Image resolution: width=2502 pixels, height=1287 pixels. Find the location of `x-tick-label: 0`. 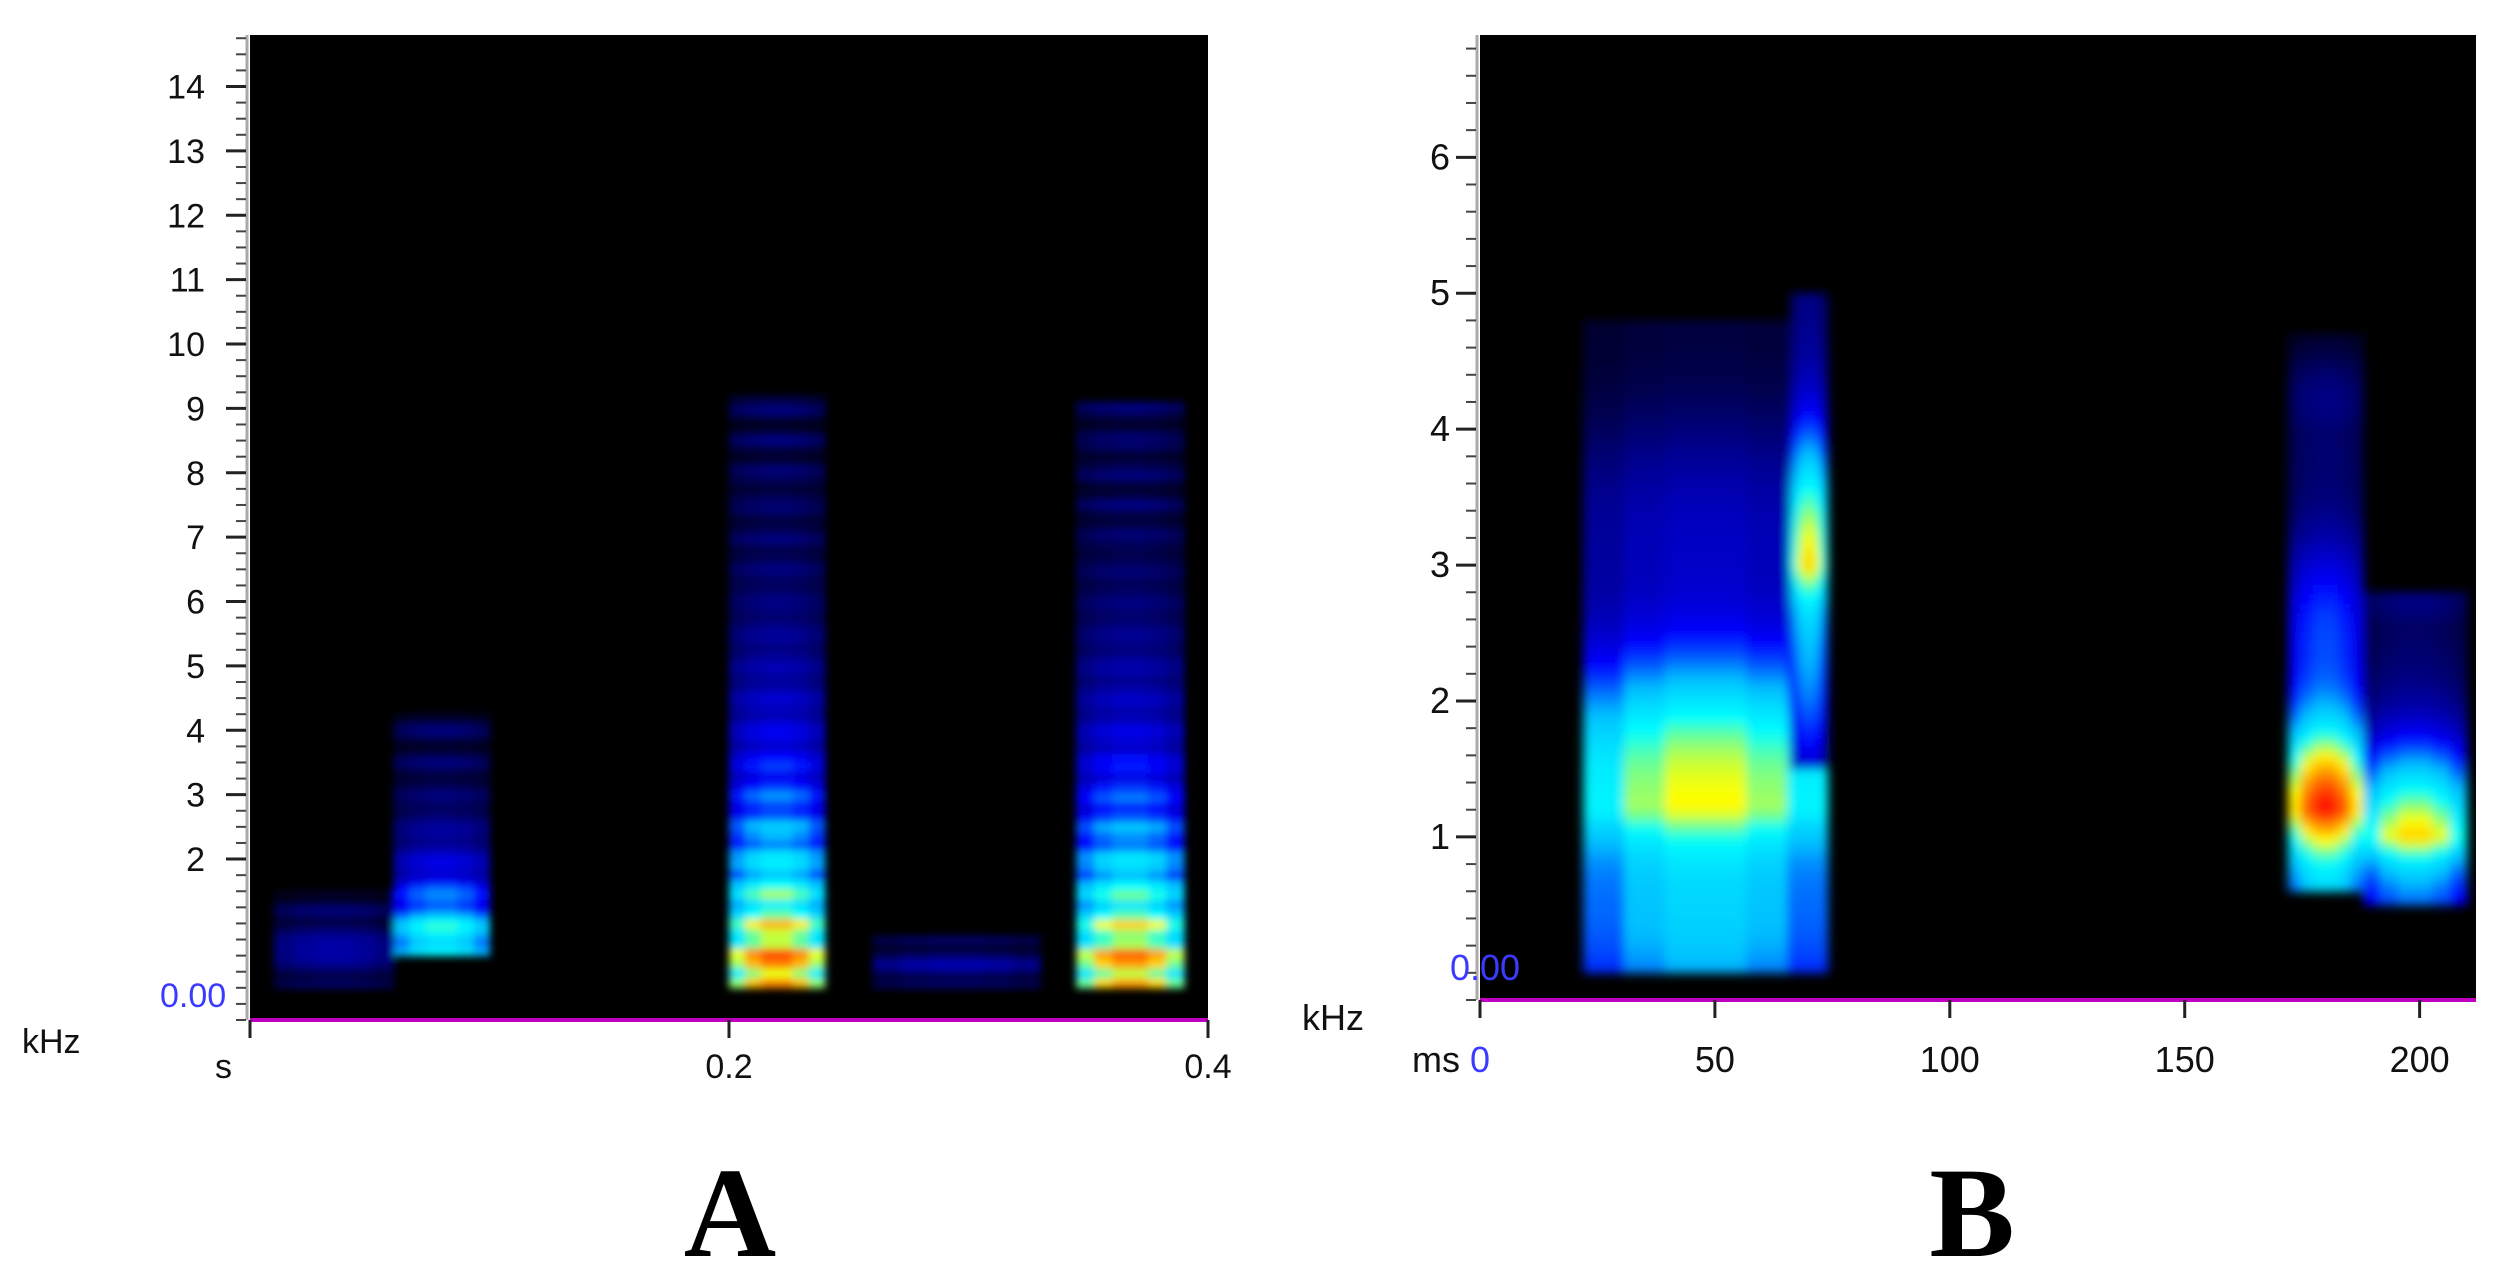

x-tick-label: 0 is located at coordinates (1480, 1059).